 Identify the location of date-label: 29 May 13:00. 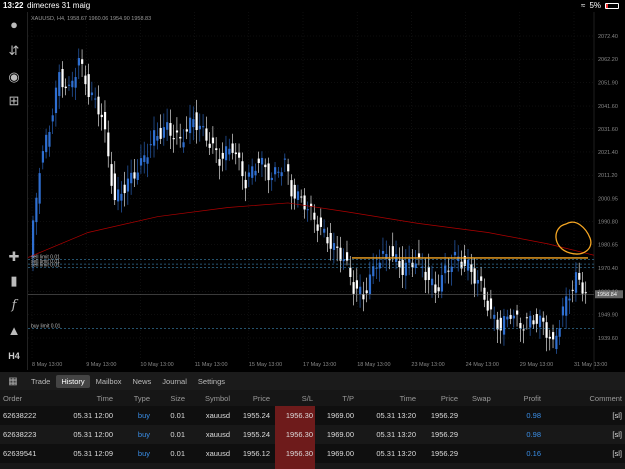
(536, 365).